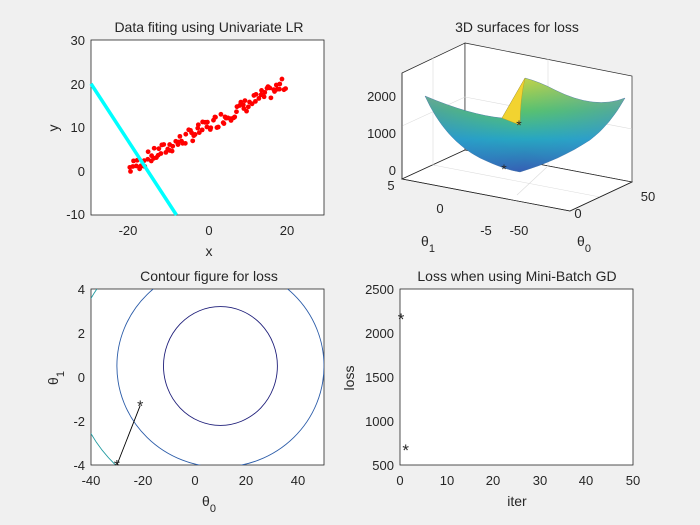 This screenshot has width=700, height=525. Describe the element at coordinates (513, 101) in the screenshot. I see `surface-ridge` at that location.